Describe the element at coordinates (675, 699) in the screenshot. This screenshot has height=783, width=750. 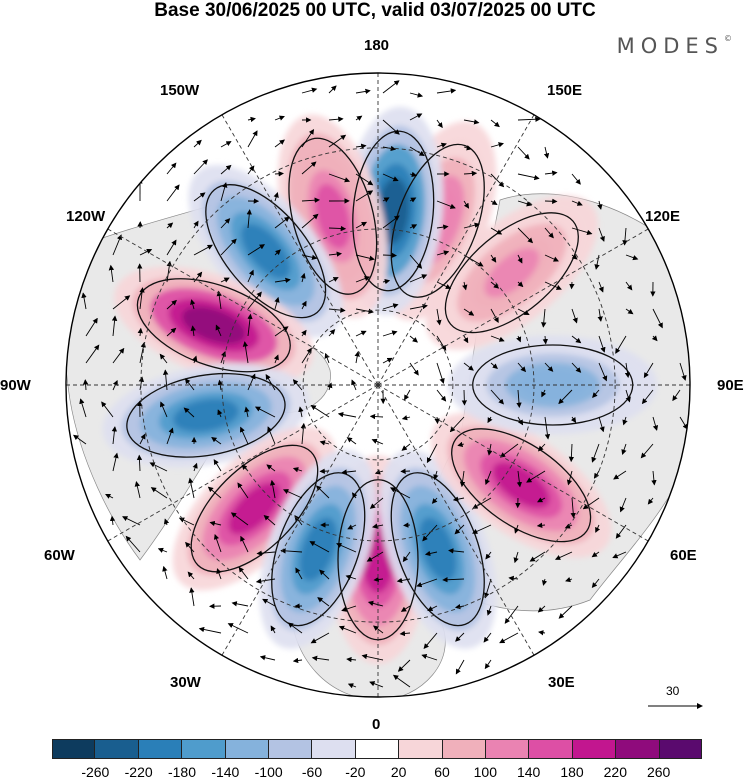
I see `reference-vector: 30` at that location.